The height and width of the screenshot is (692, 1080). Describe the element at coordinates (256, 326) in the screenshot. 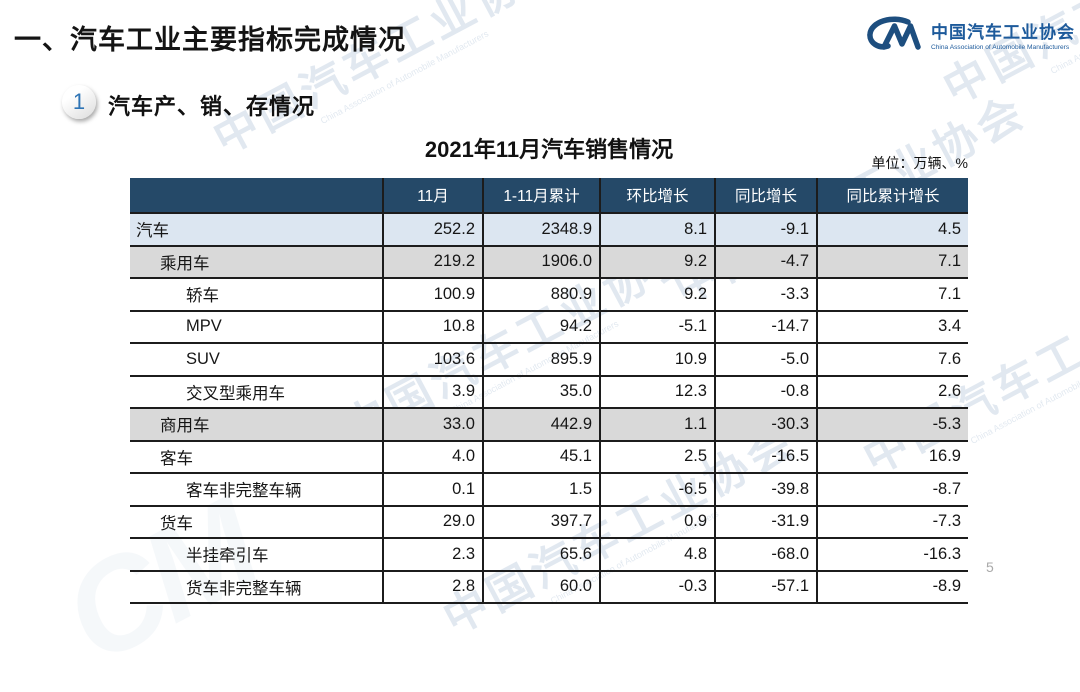

I see `row-label-cell: MPV` at that location.